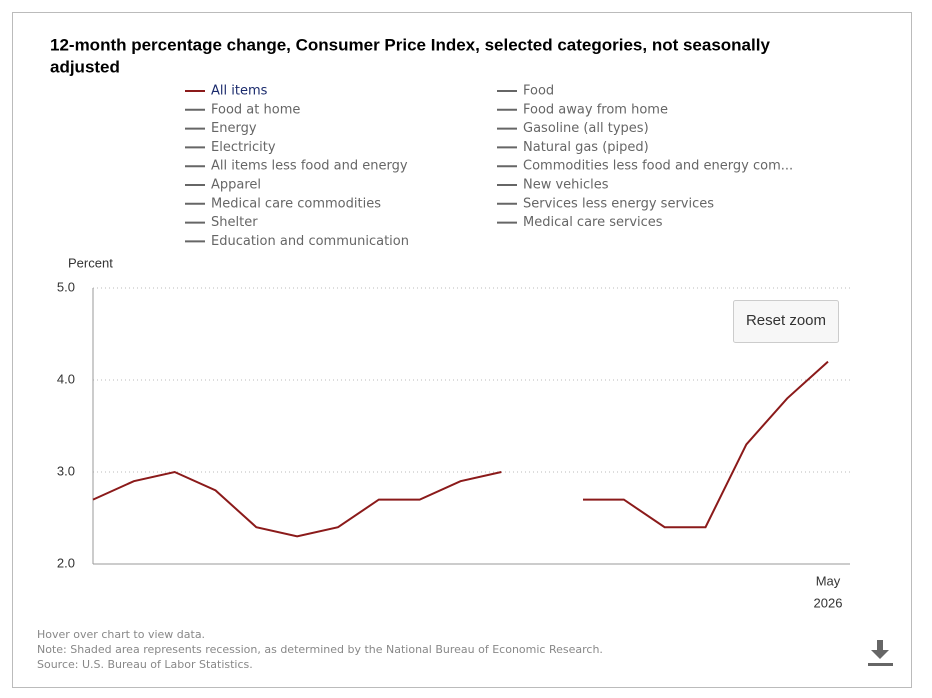 The width and height of the screenshot is (932, 698). Describe the element at coordinates (236, 185) in the screenshot. I see `legend-entry: Apparel` at that location.